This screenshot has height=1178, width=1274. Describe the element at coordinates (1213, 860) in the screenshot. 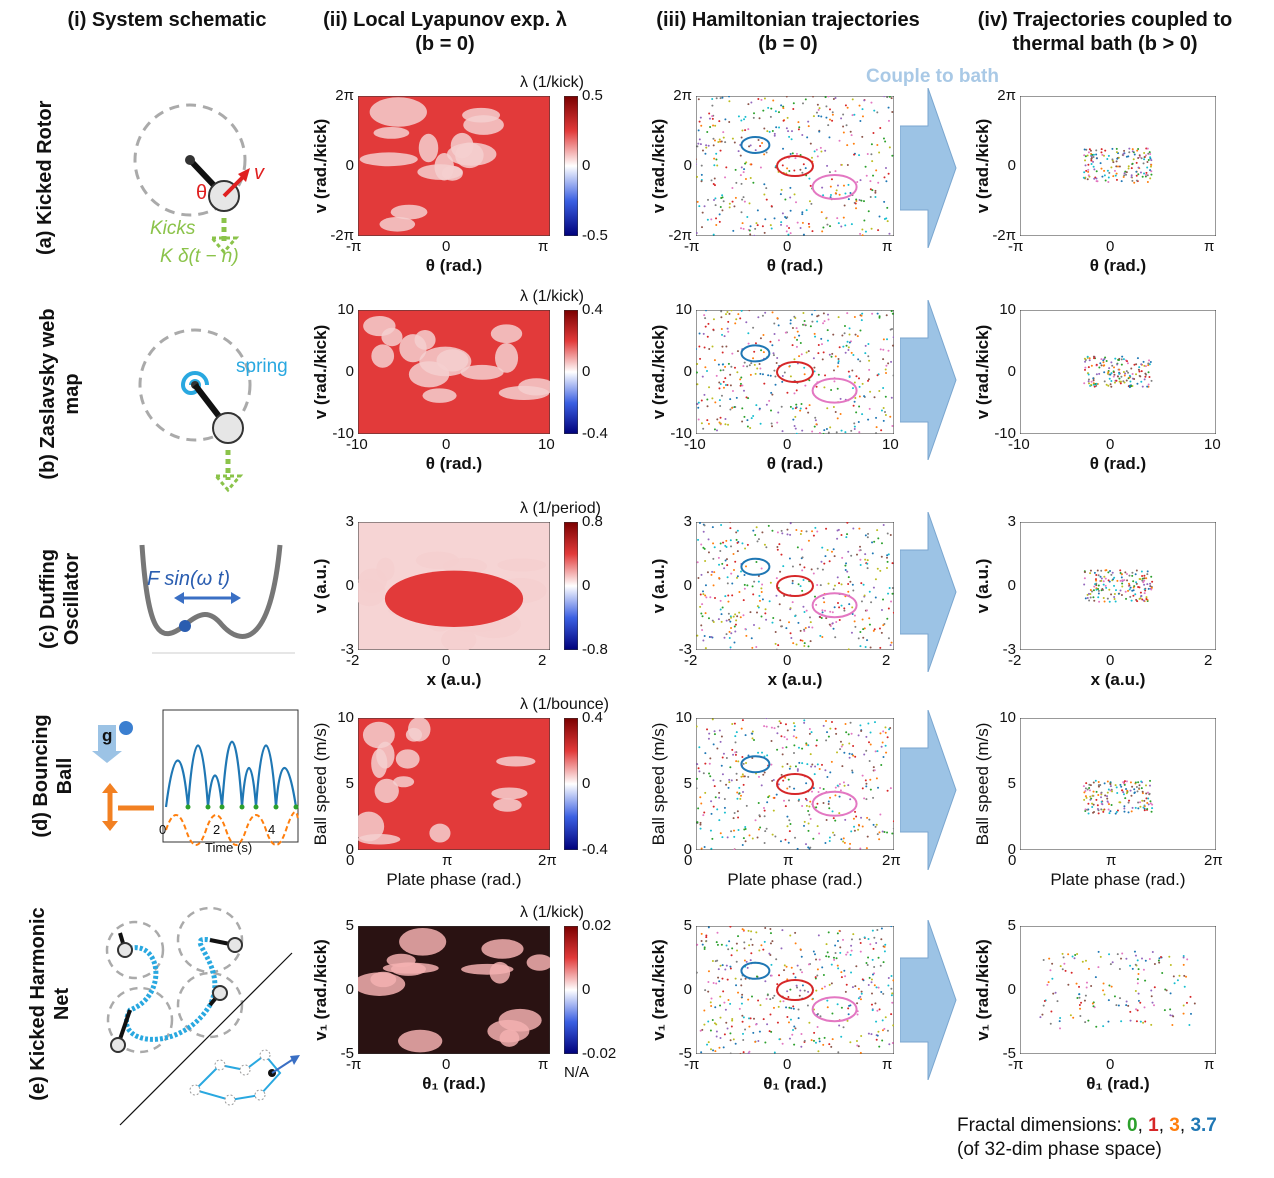

I see `xtick-bath-3-2: 2π` at that location.